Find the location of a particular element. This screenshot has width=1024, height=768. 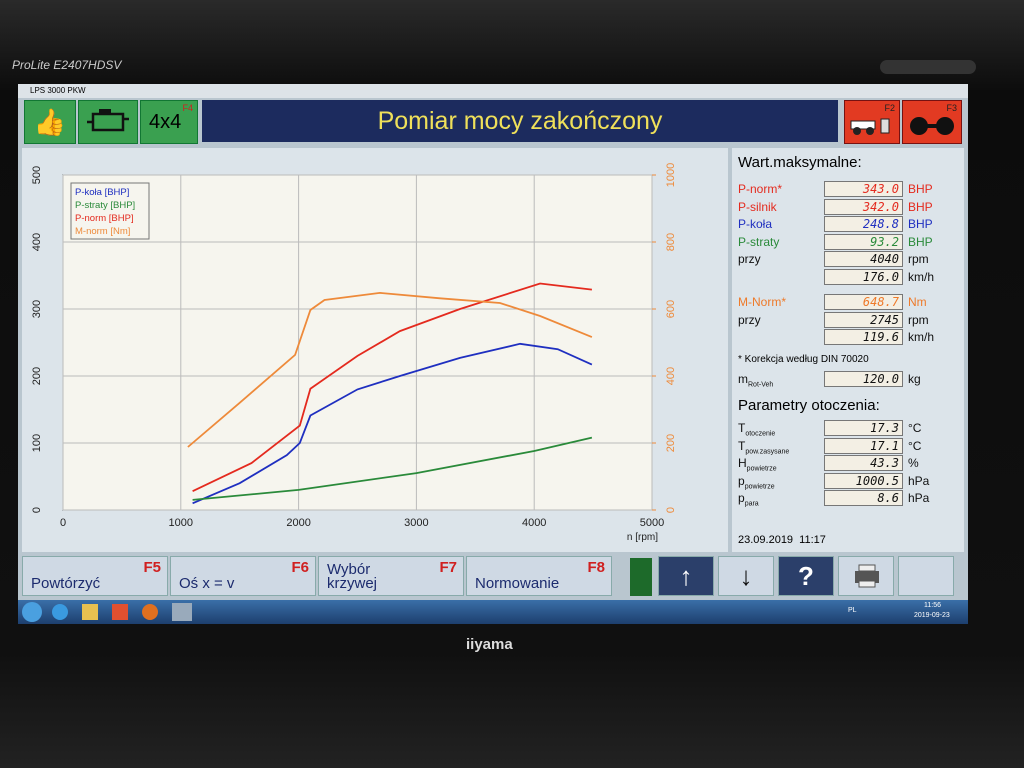

value-box: 43.3 is located at coordinates (863, 463).